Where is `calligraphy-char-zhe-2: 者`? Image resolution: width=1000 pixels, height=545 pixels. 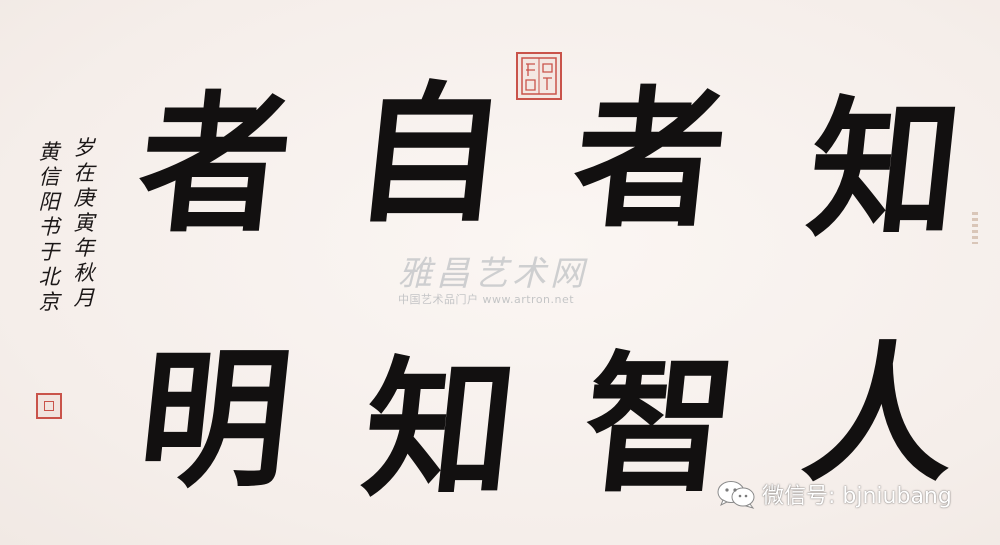
calligraphy-char-zhe-2: 者 is located at coordinates (215, 165).